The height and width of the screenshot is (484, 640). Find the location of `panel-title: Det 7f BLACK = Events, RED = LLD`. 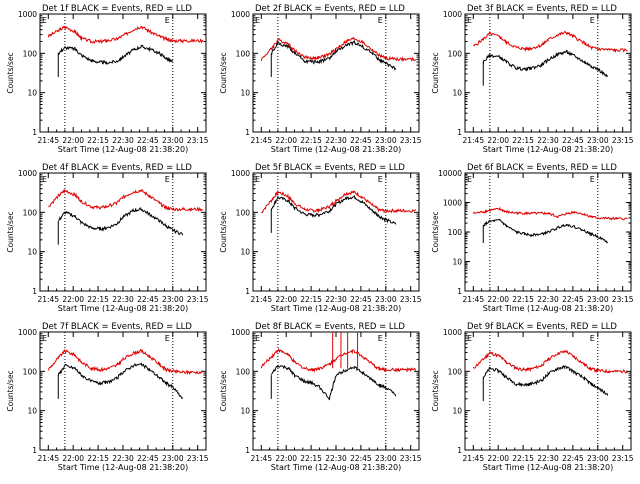

panel-title: Det 7f BLACK = Events, RED = LLD is located at coordinates (117, 327).